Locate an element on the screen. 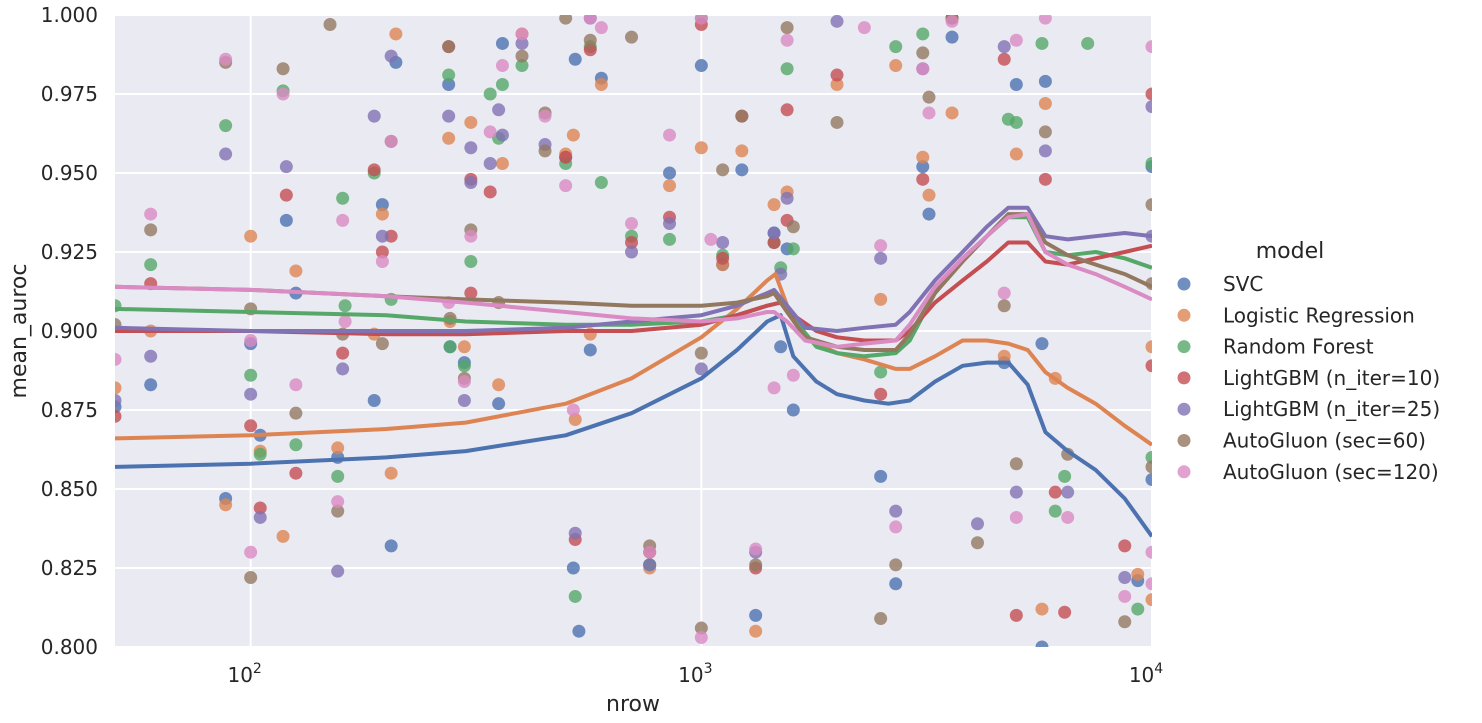 The image size is (1482, 723). x-axis-ticks: 102 103 104 is located at coordinates (695, 674).